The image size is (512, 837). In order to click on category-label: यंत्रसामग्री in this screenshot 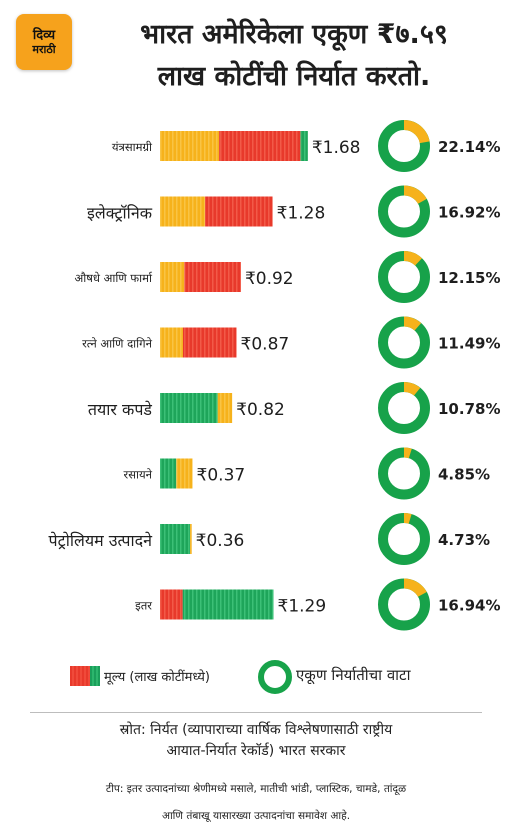, I will do `click(132, 147)`.